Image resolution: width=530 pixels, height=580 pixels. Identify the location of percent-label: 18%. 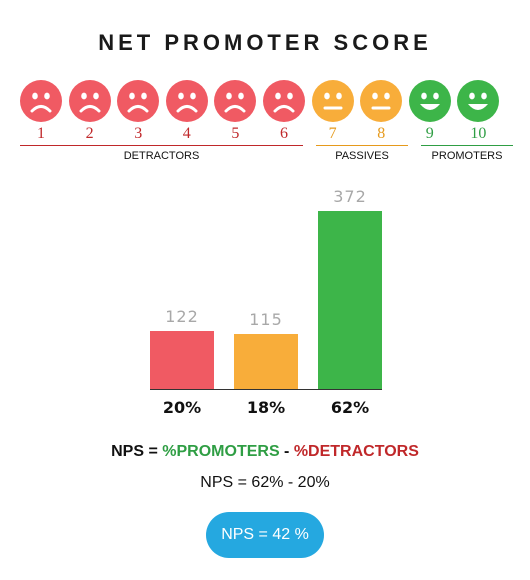
(266, 407).